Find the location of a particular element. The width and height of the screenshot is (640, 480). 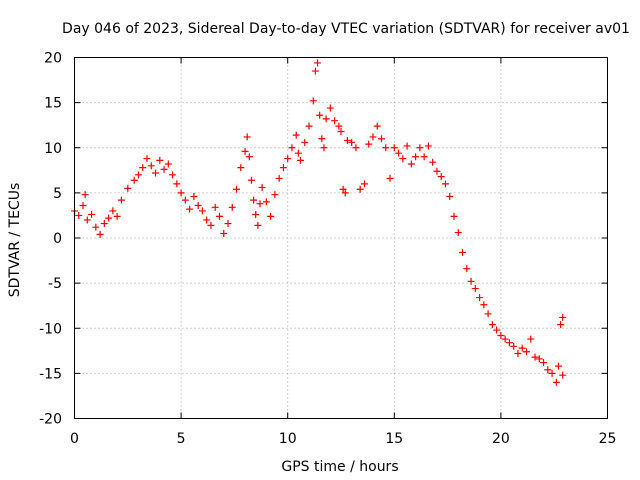

x-tick-label: 10 is located at coordinates (288, 439).